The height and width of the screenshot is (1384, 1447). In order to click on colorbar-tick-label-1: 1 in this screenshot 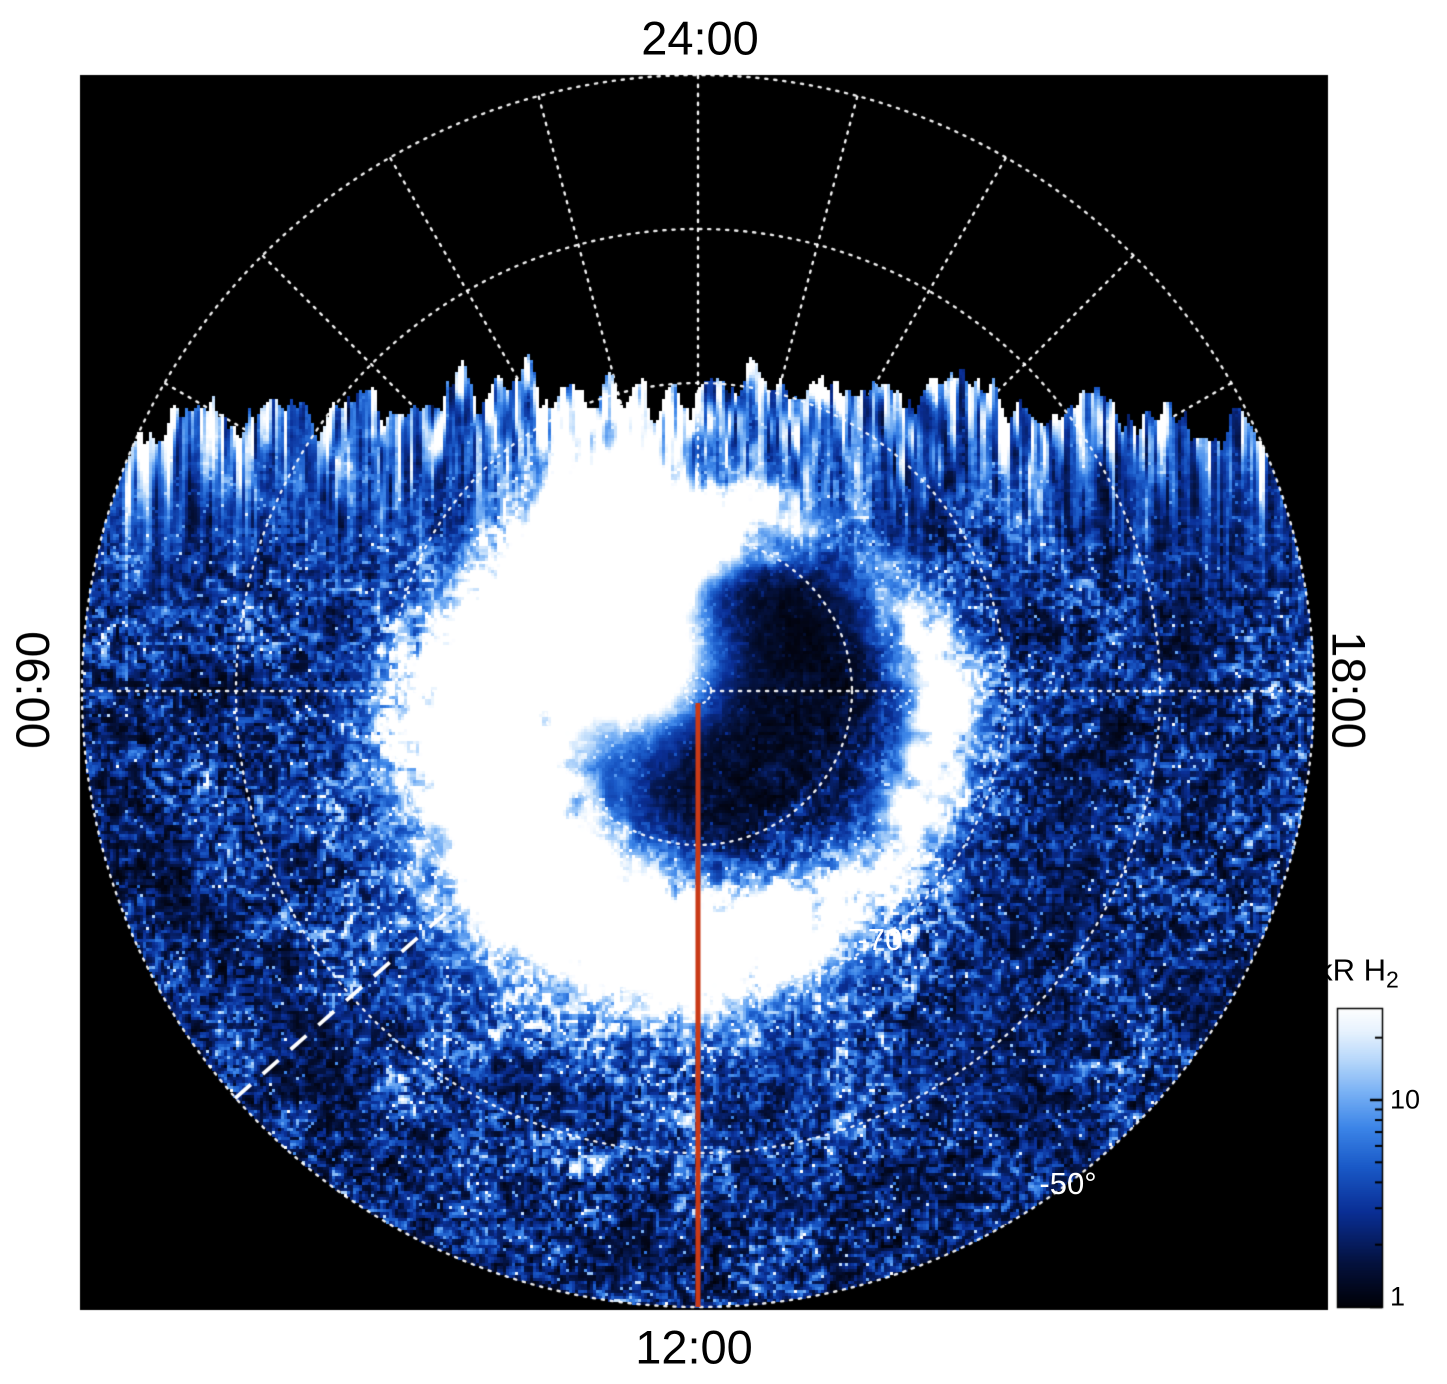, I will do `click(1398, 1296)`.